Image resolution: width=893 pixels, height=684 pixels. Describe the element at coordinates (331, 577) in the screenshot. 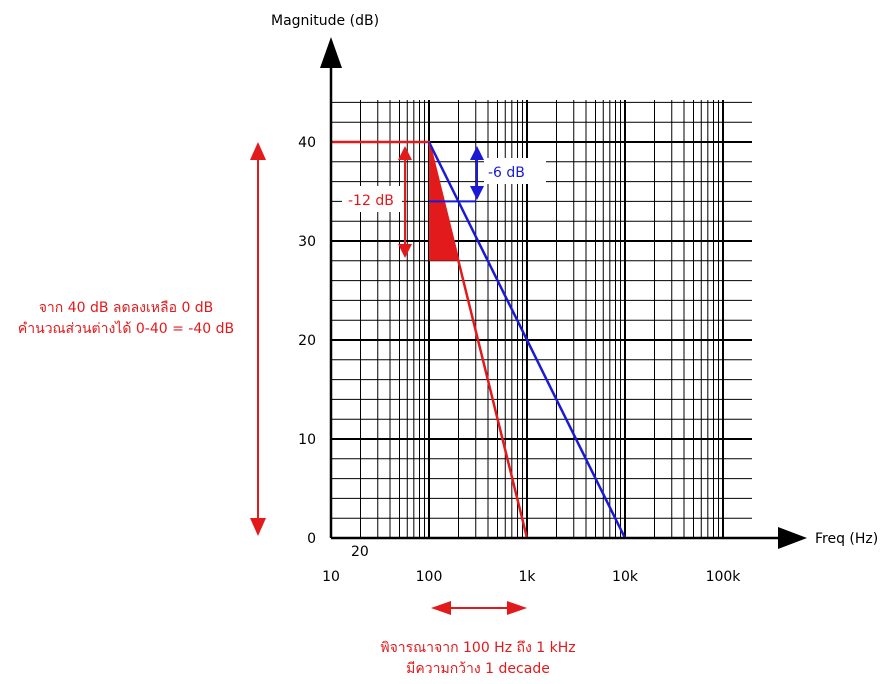

I see `x-tick-label: 10` at that location.